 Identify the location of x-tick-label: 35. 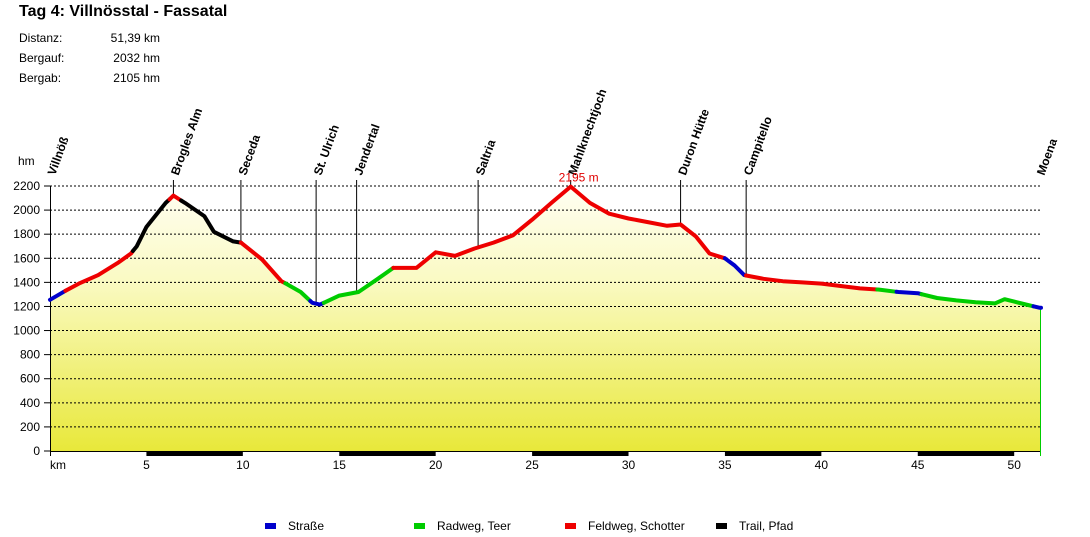
(725, 465).